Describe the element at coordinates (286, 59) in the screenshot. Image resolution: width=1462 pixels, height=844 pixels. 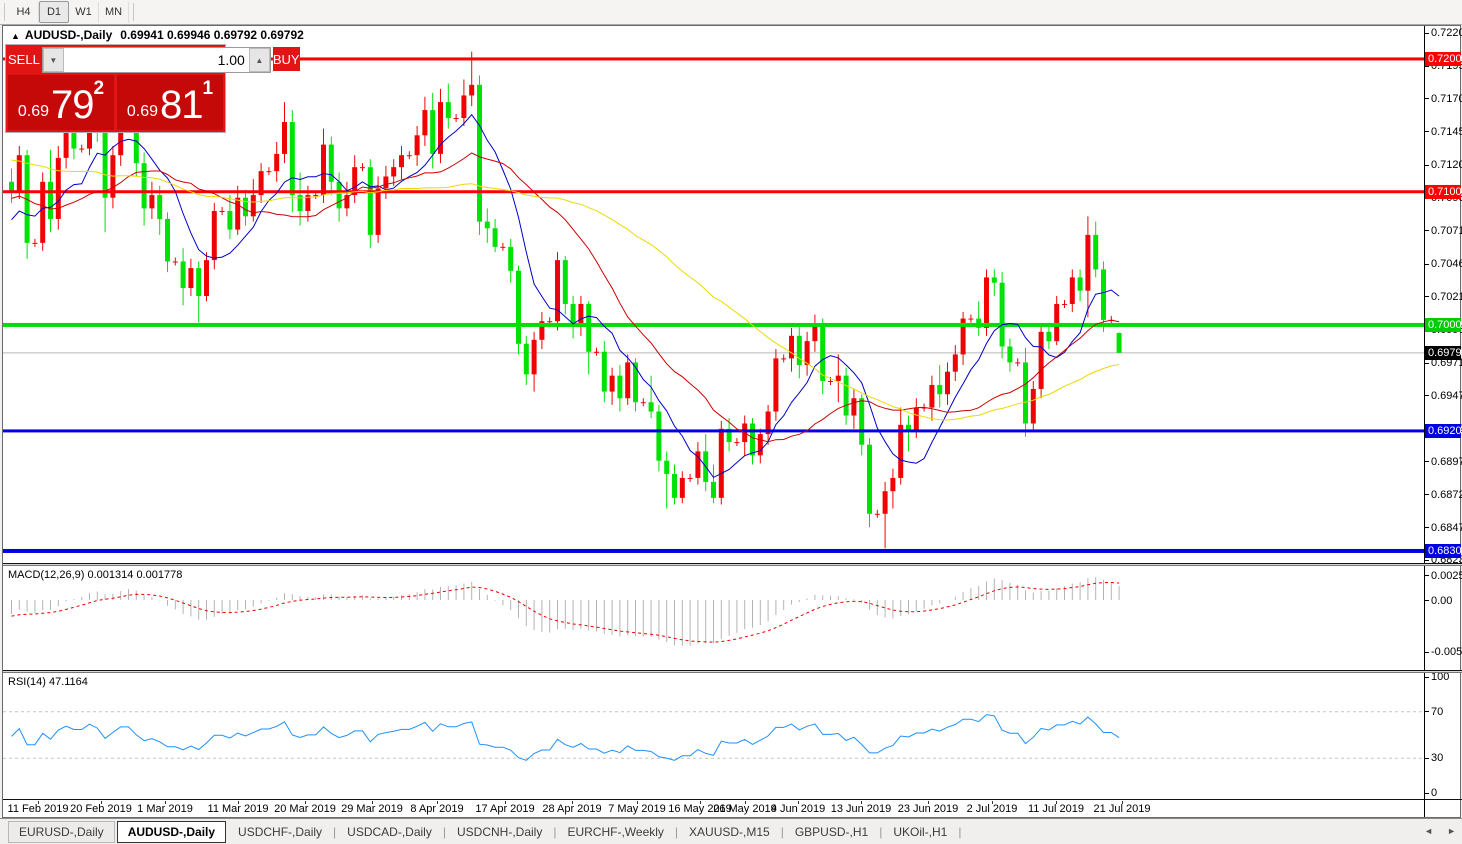
I see `buy-button: BUY` at that location.